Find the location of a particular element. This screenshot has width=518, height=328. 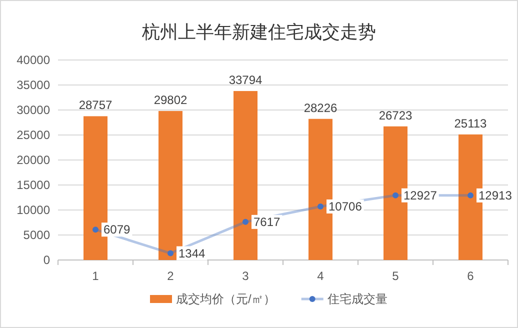

data-label: 29802 is located at coordinates (171, 99).